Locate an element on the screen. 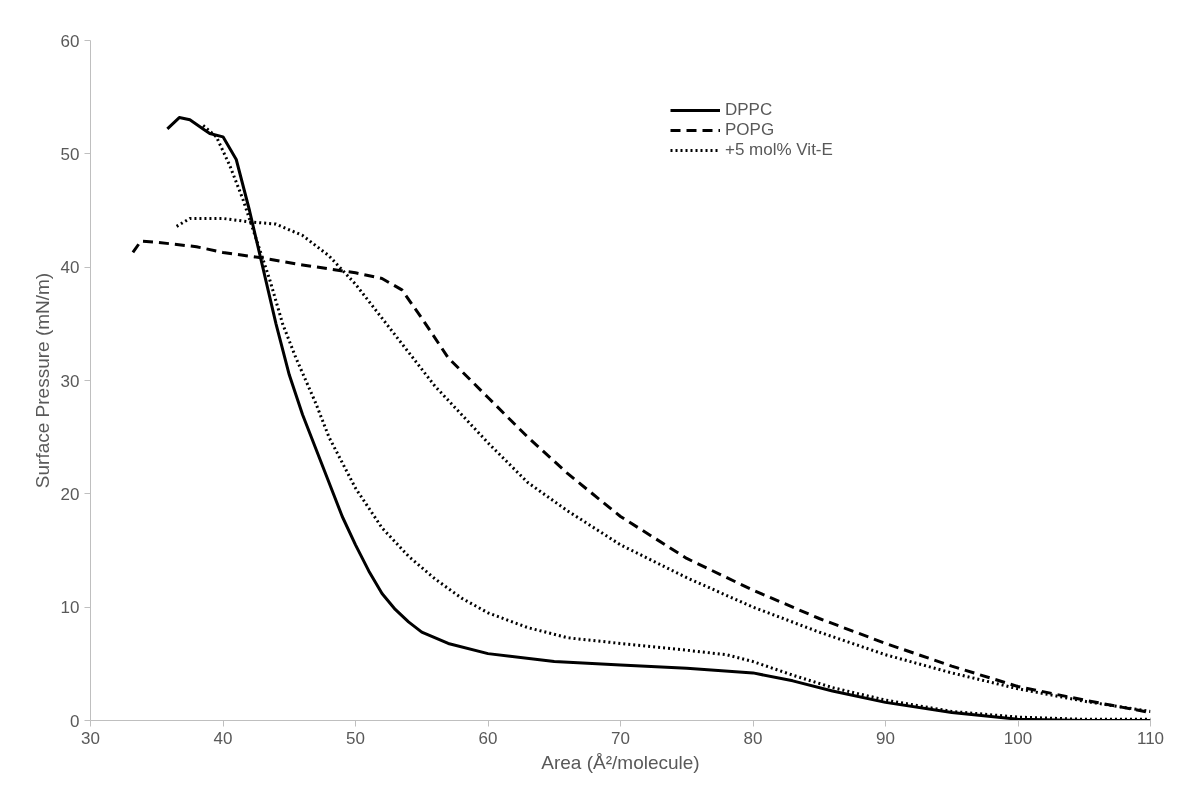 The image size is (1200, 808). y-tick-label: 0 is located at coordinates (75, 721).